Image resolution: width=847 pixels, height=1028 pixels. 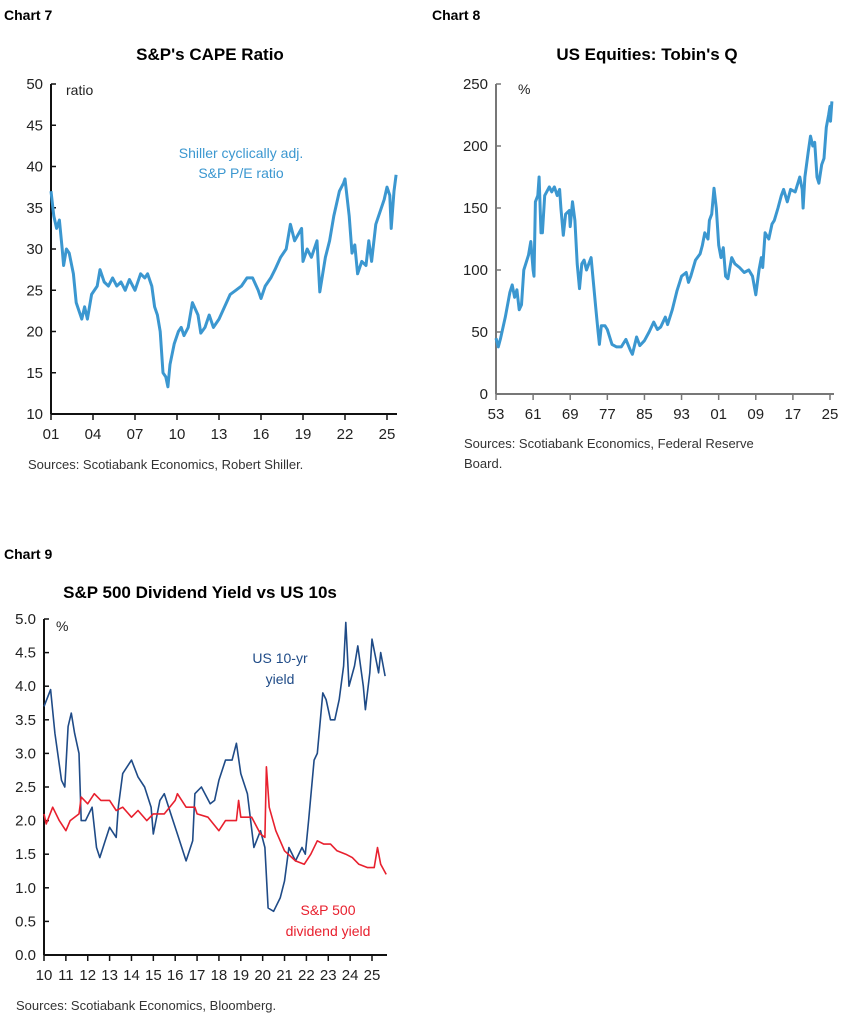 What do you see at coordinates (25, 888) in the screenshot?
I see `y-tick-label: 1.0` at bounding box center [25, 888].